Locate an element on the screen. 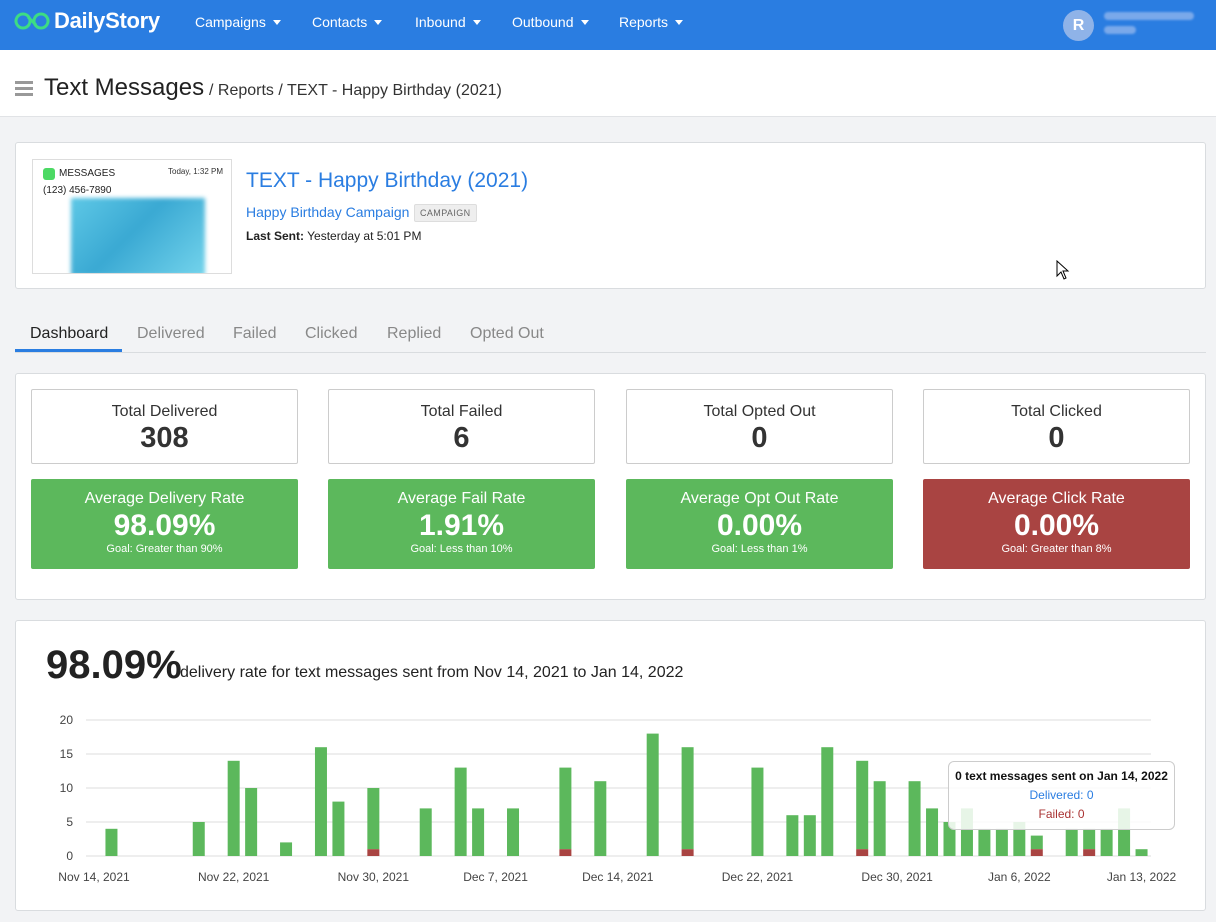 The height and width of the screenshot is (922, 1216). preview-app-label: MESSAGES is located at coordinates (87, 173).